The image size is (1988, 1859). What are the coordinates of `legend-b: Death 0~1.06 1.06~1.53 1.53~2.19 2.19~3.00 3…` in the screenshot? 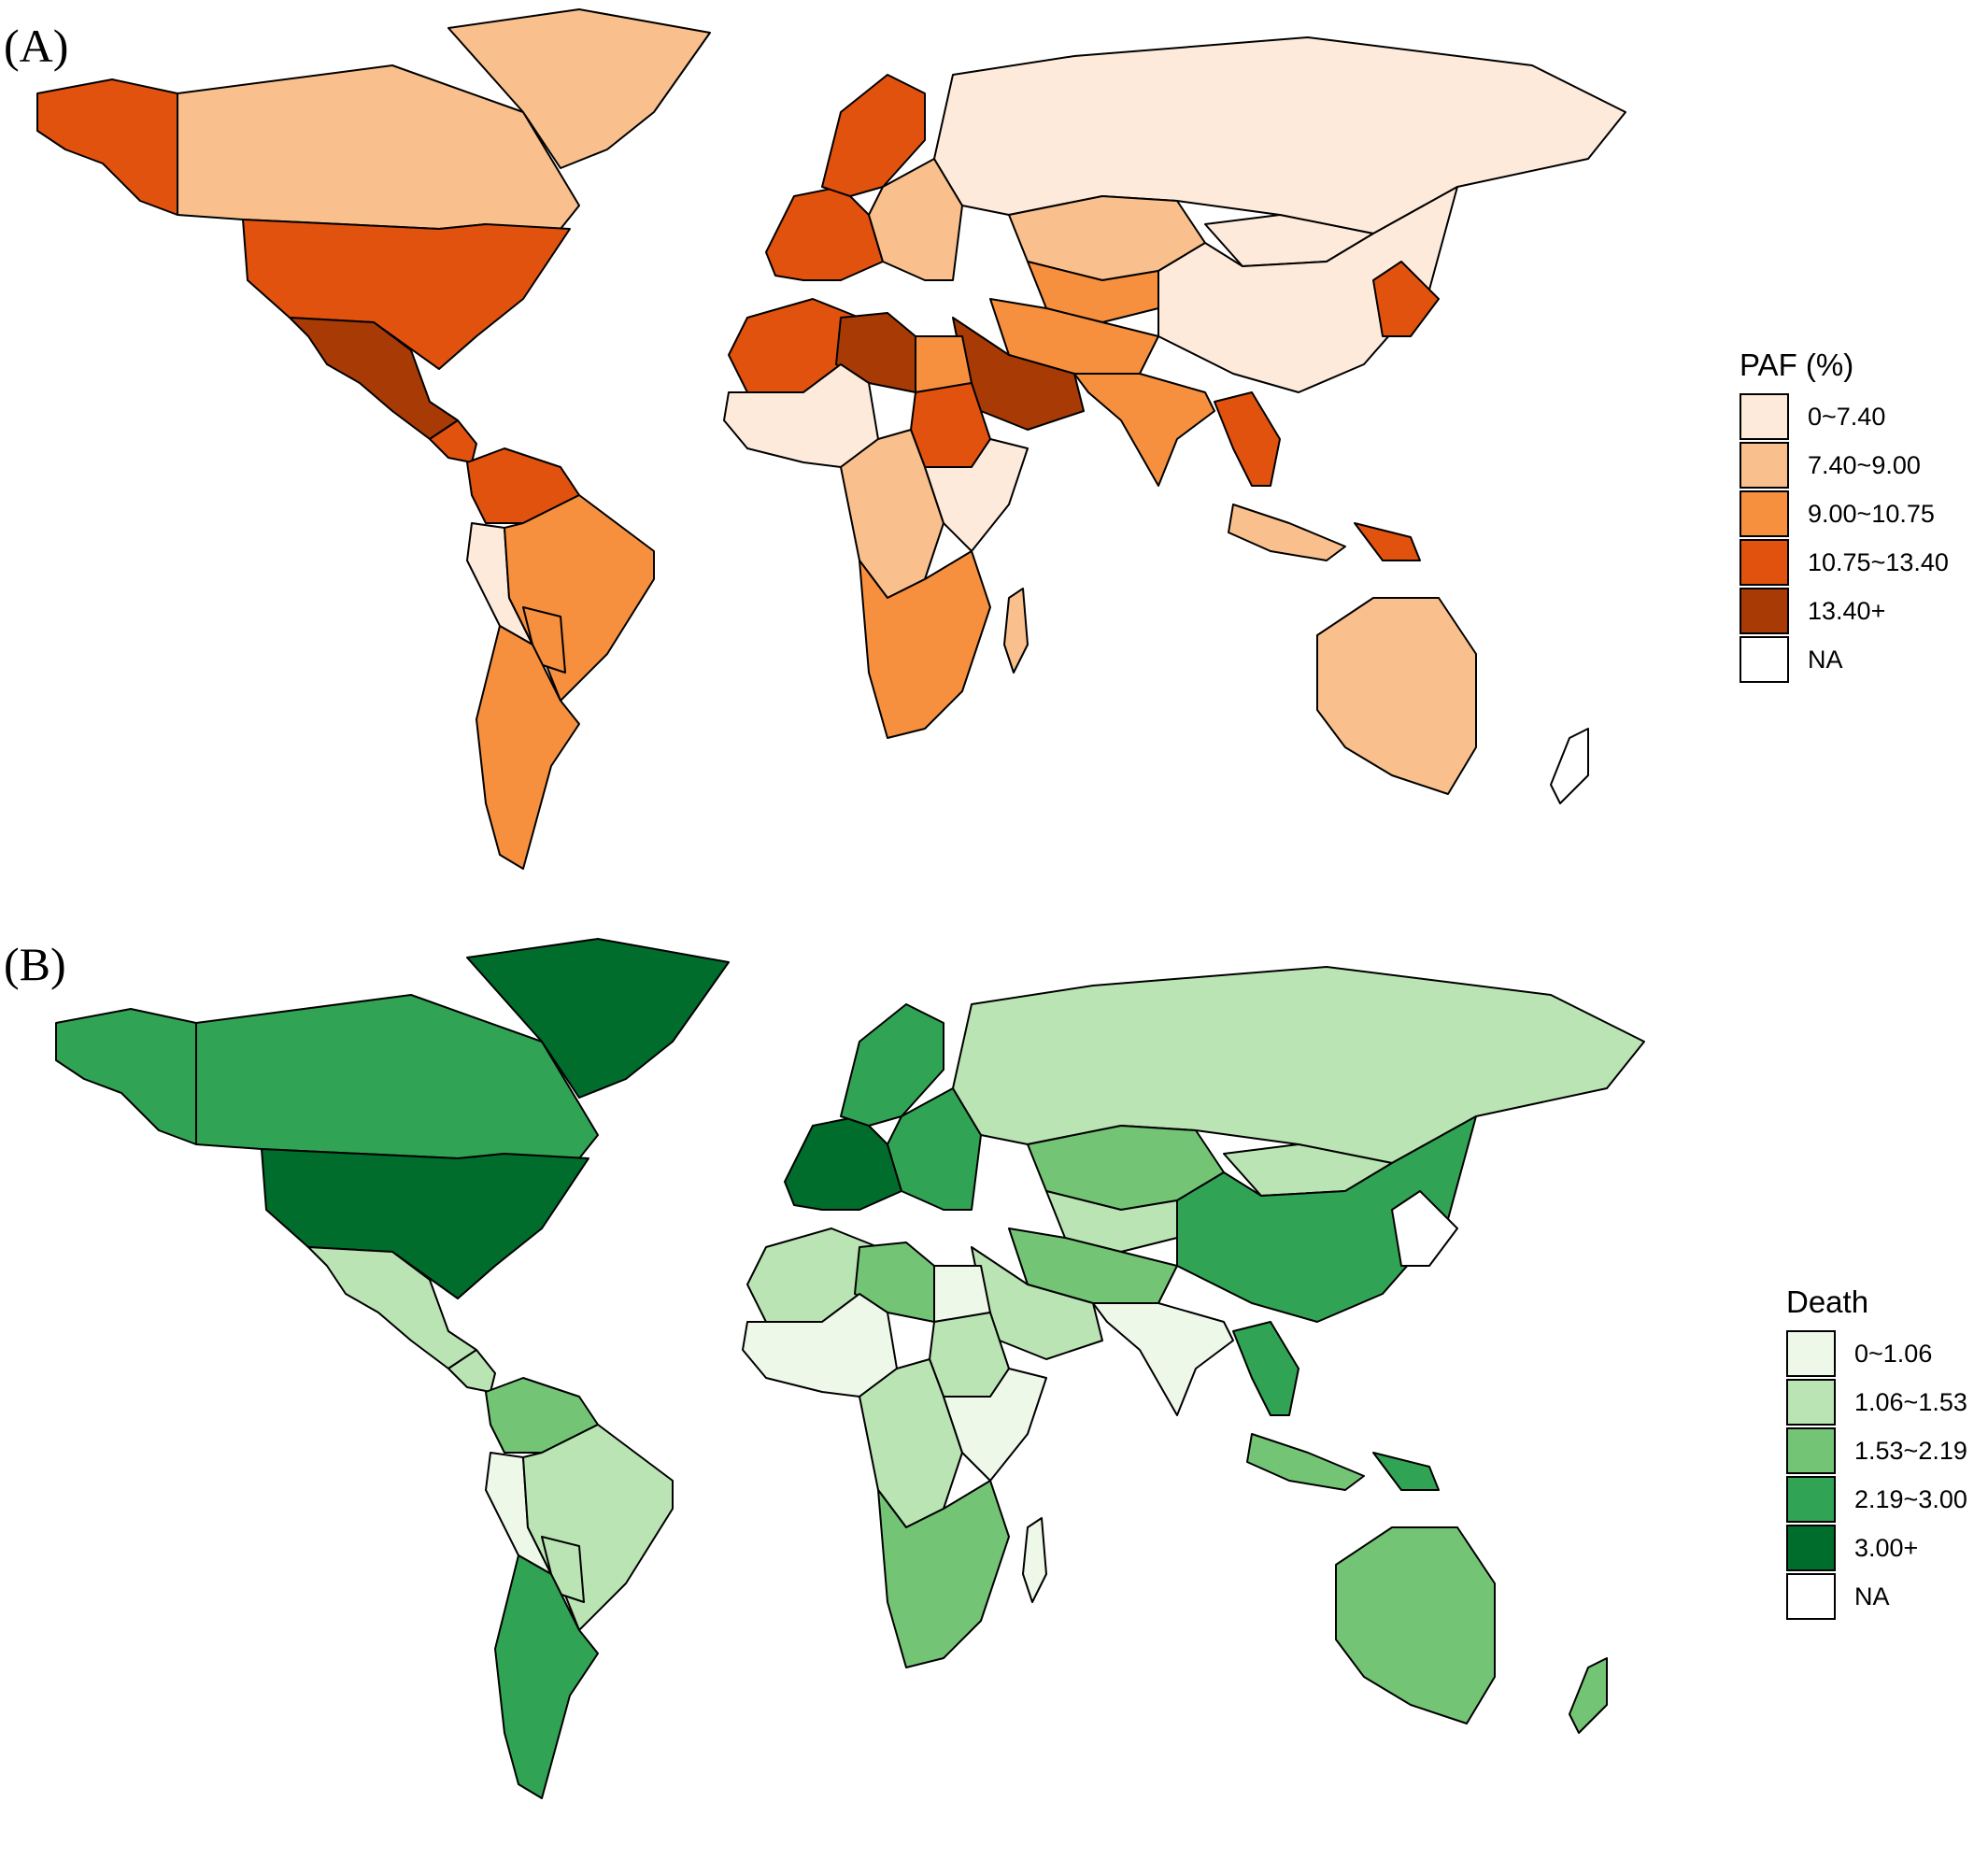 It's located at (1876, 1452).